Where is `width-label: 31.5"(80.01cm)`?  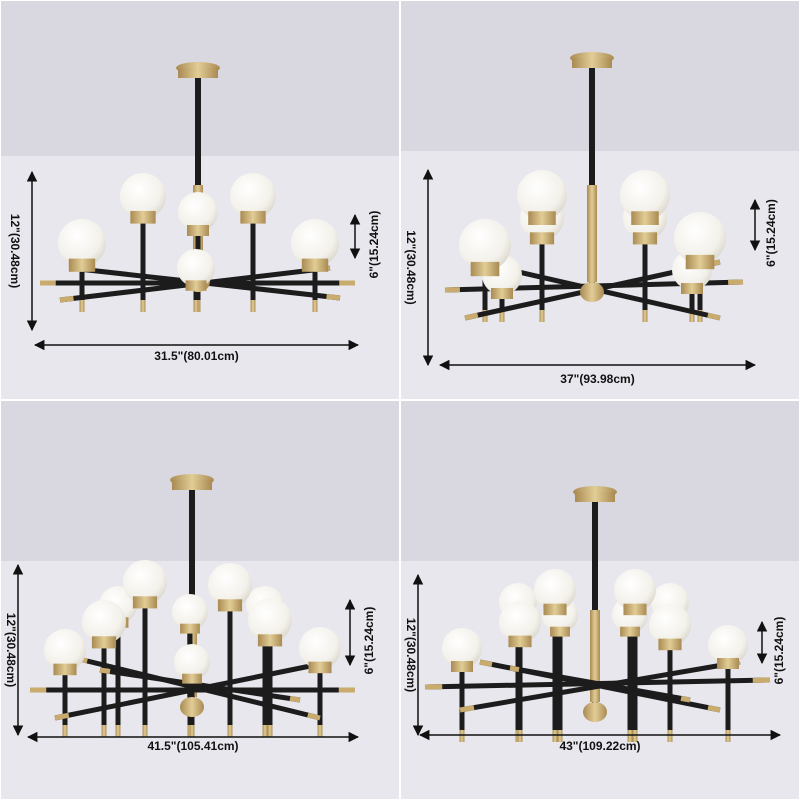
width-label: 31.5"(80.01cm) is located at coordinates (196, 356).